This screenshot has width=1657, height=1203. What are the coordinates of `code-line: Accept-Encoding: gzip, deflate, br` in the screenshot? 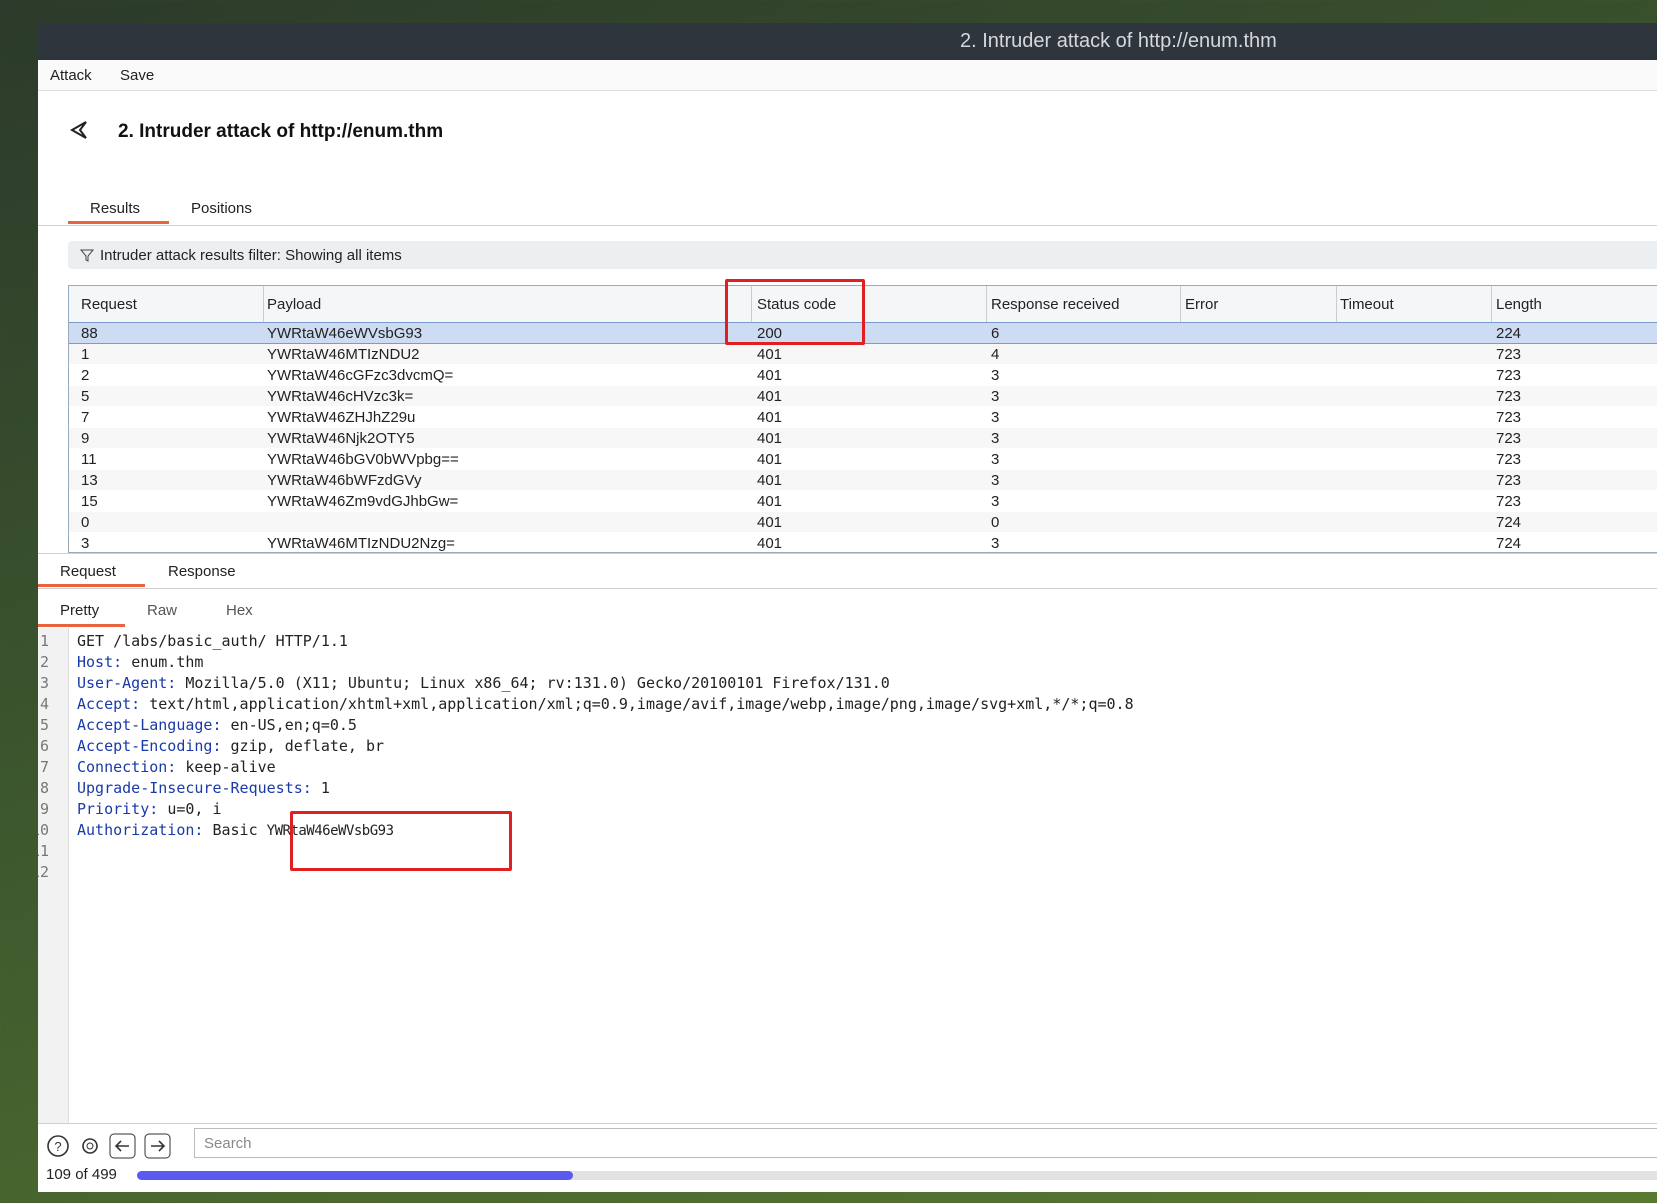 It's located at (230, 746).